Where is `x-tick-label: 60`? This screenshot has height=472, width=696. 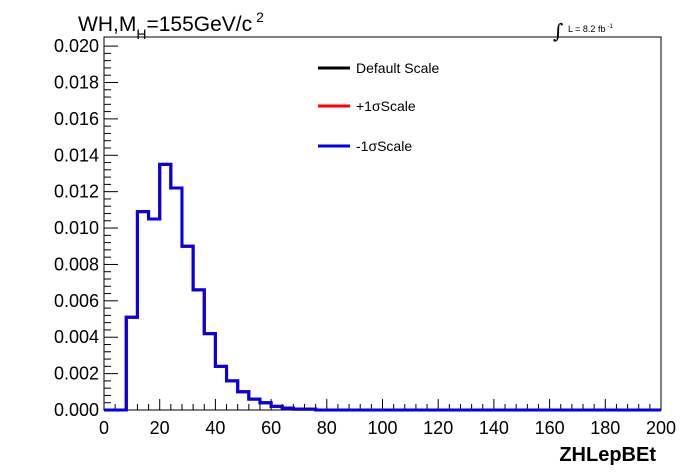 x-tick-label: 60 is located at coordinates (271, 428).